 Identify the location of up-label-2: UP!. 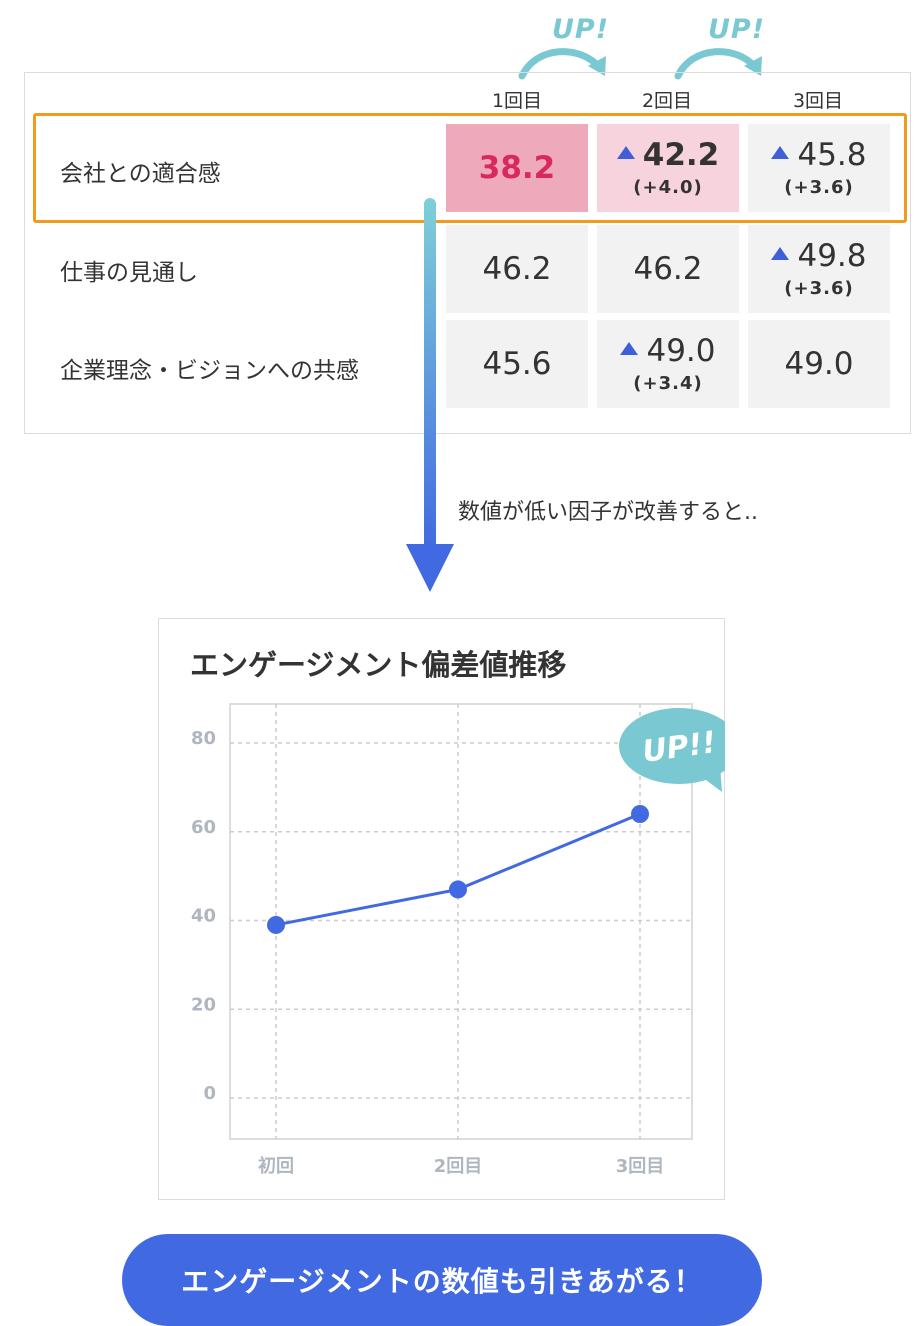
(737, 29).